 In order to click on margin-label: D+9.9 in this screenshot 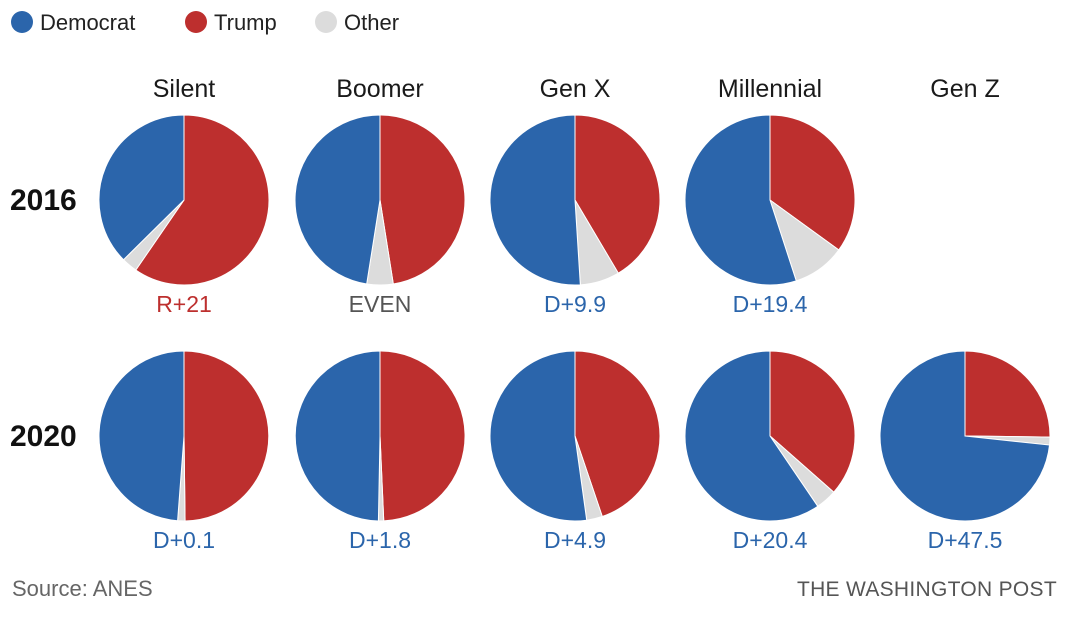, I will do `click(575, 304)`.